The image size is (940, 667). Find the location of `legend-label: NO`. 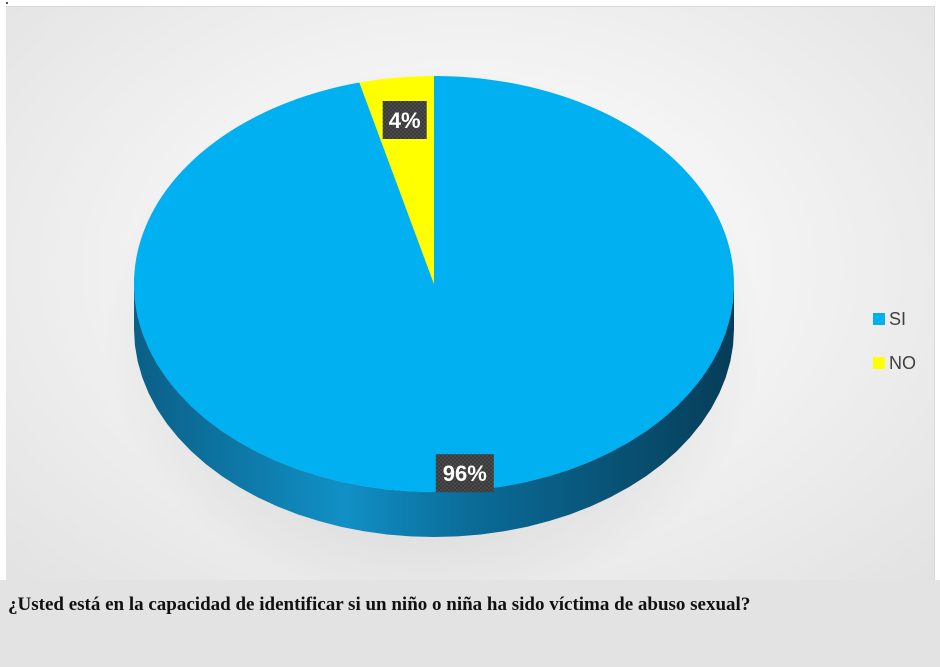

legend-label: NO is located at coordinates (902, 362).